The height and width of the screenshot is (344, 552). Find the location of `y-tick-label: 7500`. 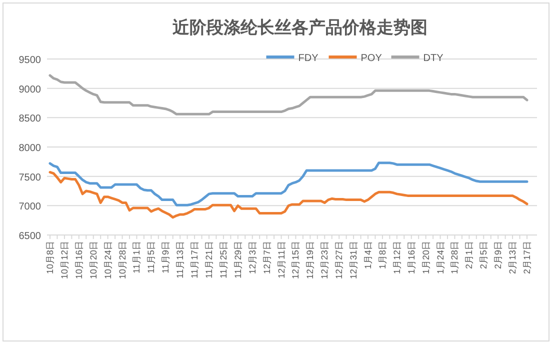

y-tick-label: 7500 is located at coordinates (30, 178).